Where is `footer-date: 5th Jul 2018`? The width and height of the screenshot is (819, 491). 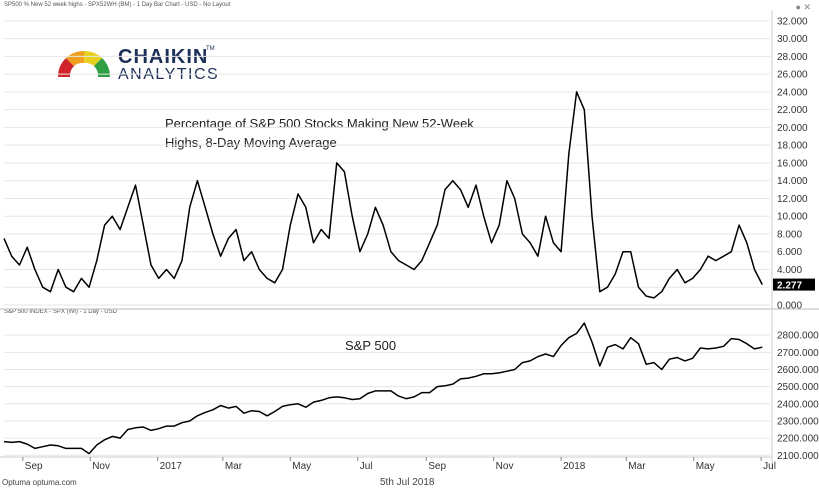 footer-date: 5th Jul 2018 is located at coordinates (407, 482).